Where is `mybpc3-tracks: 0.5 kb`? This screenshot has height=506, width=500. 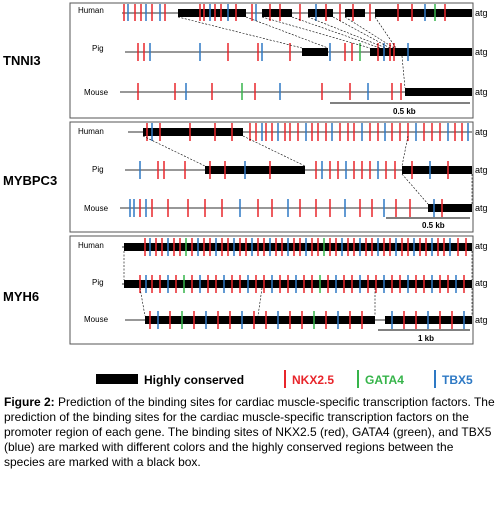 mybpc3-tracks: 0.5 kb is located at coordinates (296, 176).